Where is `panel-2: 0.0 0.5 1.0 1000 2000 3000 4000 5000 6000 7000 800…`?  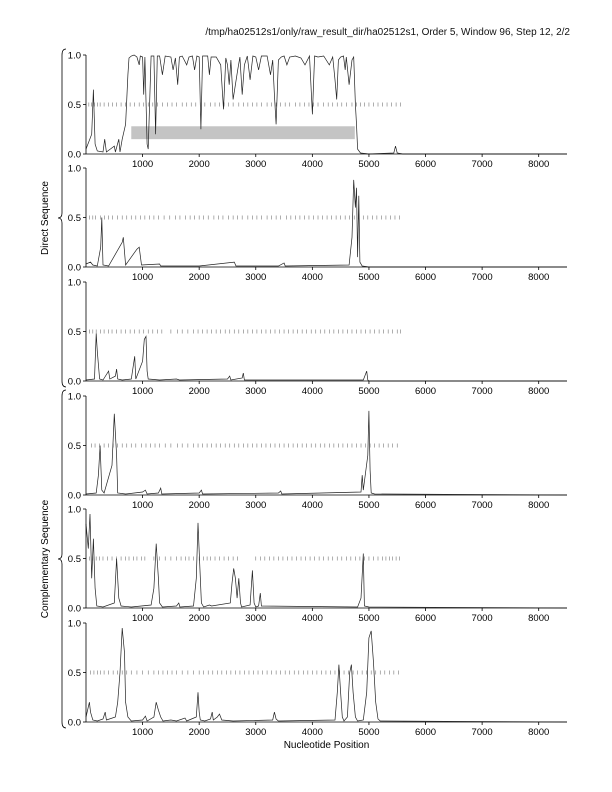 panel-2: 0.0 0.5 1.0 1000 2000 3000 4000 5000 6000 7000 800… is located at coordinates (317, 223).